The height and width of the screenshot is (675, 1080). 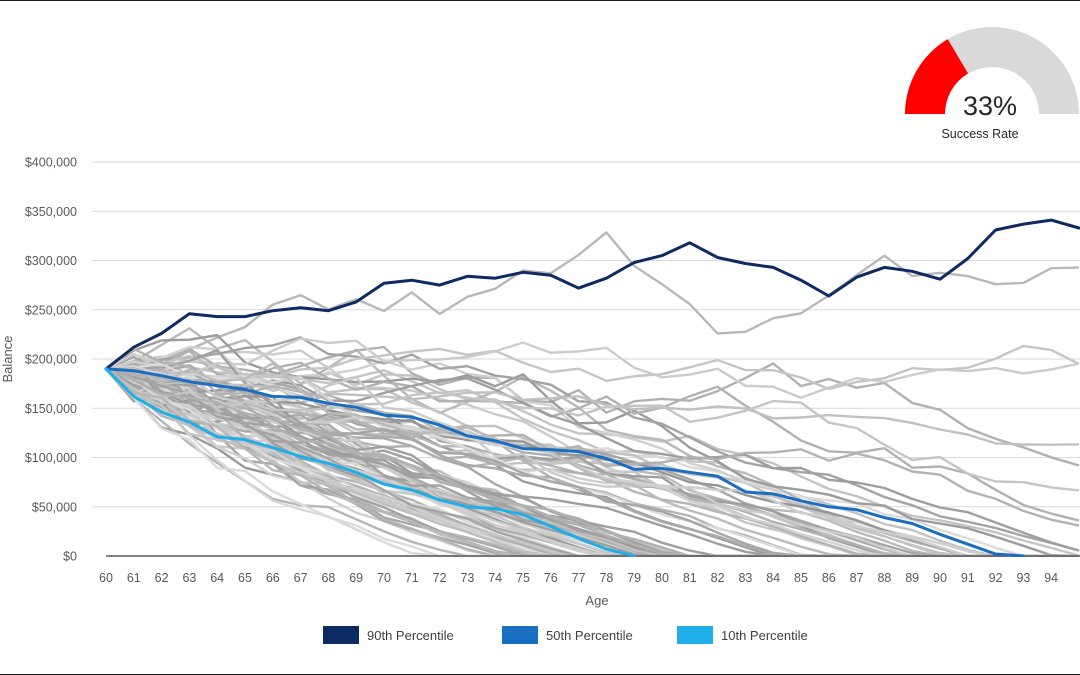 What do you see at coordinates (51, 163) in the screenshot?
I see `y-tick-label: $400,000` at bounding box center [51, 163].